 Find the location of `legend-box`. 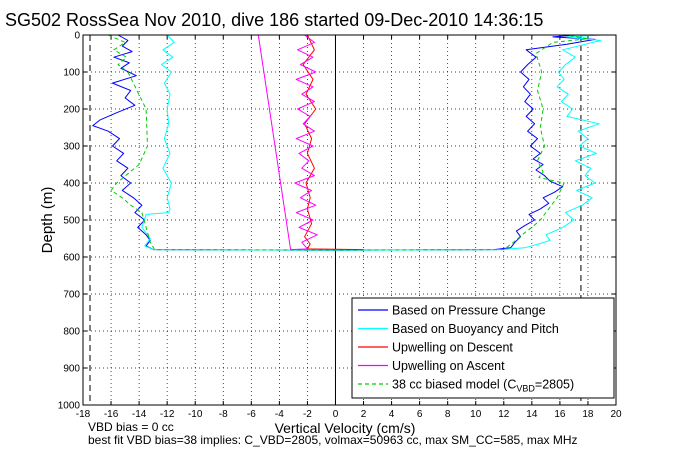

legend-box is located at coordinates (483, 348).